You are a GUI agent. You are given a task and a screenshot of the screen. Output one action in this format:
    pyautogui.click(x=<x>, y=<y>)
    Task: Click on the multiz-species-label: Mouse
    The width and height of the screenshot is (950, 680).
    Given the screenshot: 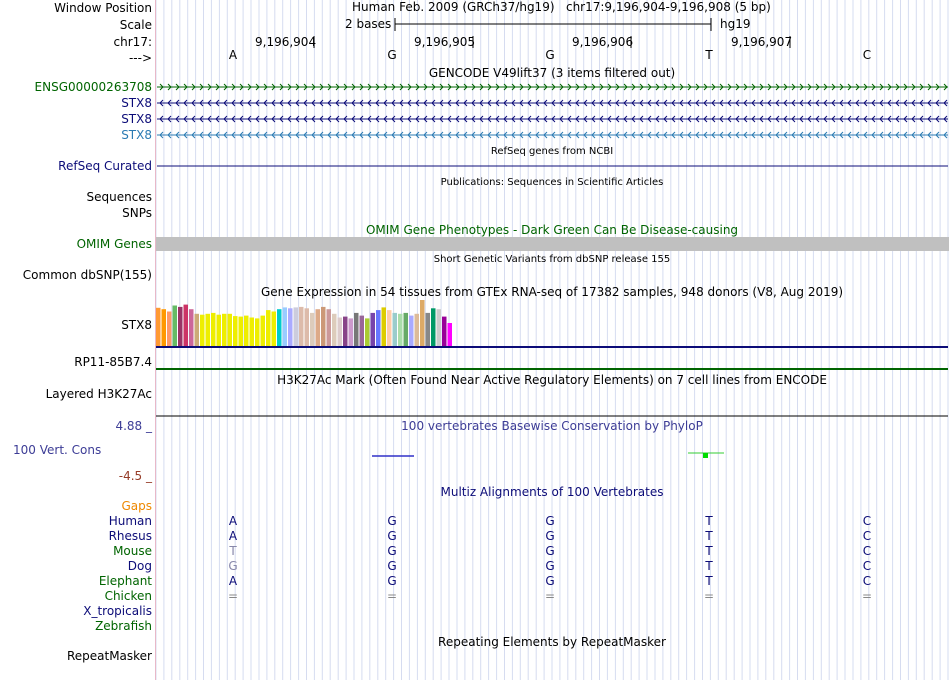 What is the action you would take?
    pyautogui.click(x=132, y=551)
    